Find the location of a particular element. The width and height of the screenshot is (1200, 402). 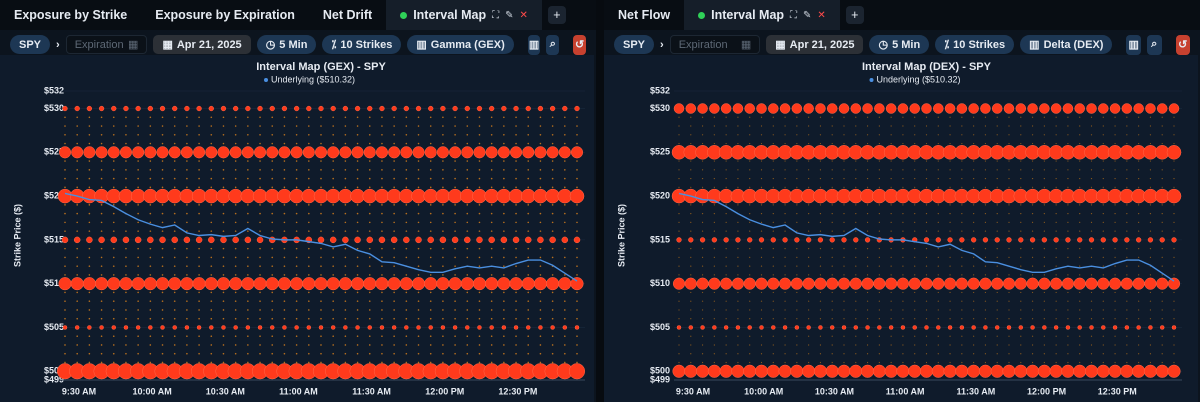

tab: Exposure by Strike is located at coordinates (71, 15).